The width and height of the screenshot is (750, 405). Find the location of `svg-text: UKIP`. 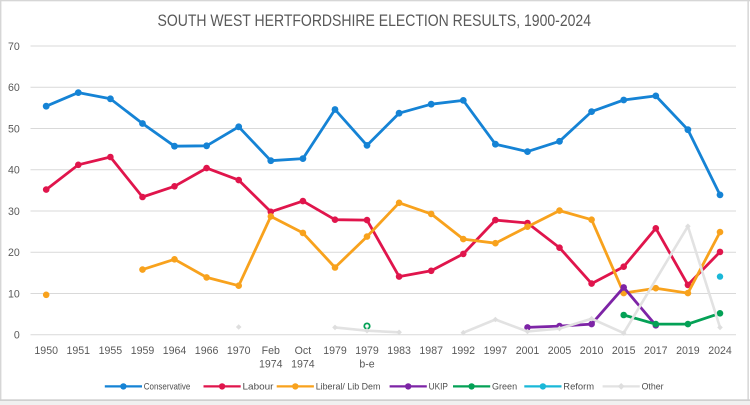

svg-text: UKIP is located at coordinates (438, 386).